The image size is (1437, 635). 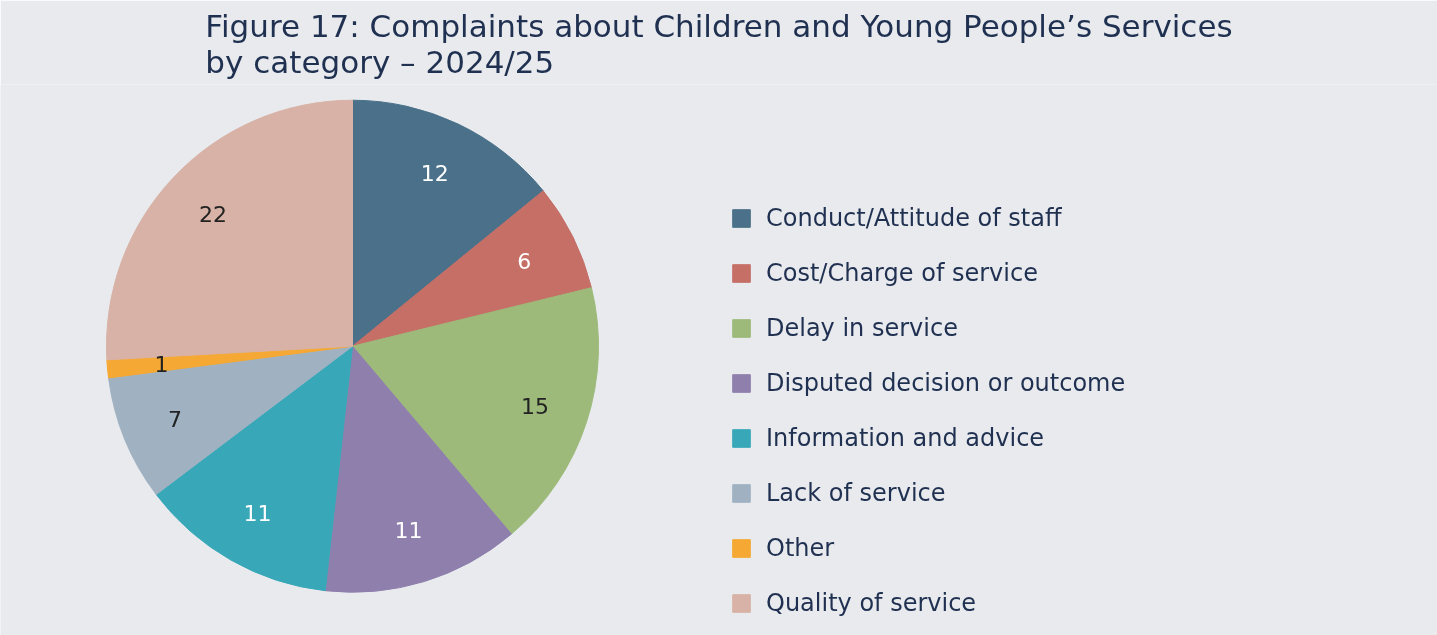 What do you see at coordinates (914, 218) in the screenshot?
I see `legend-label: Conduct/Attitude of staff` at bounding box center [914, 218].